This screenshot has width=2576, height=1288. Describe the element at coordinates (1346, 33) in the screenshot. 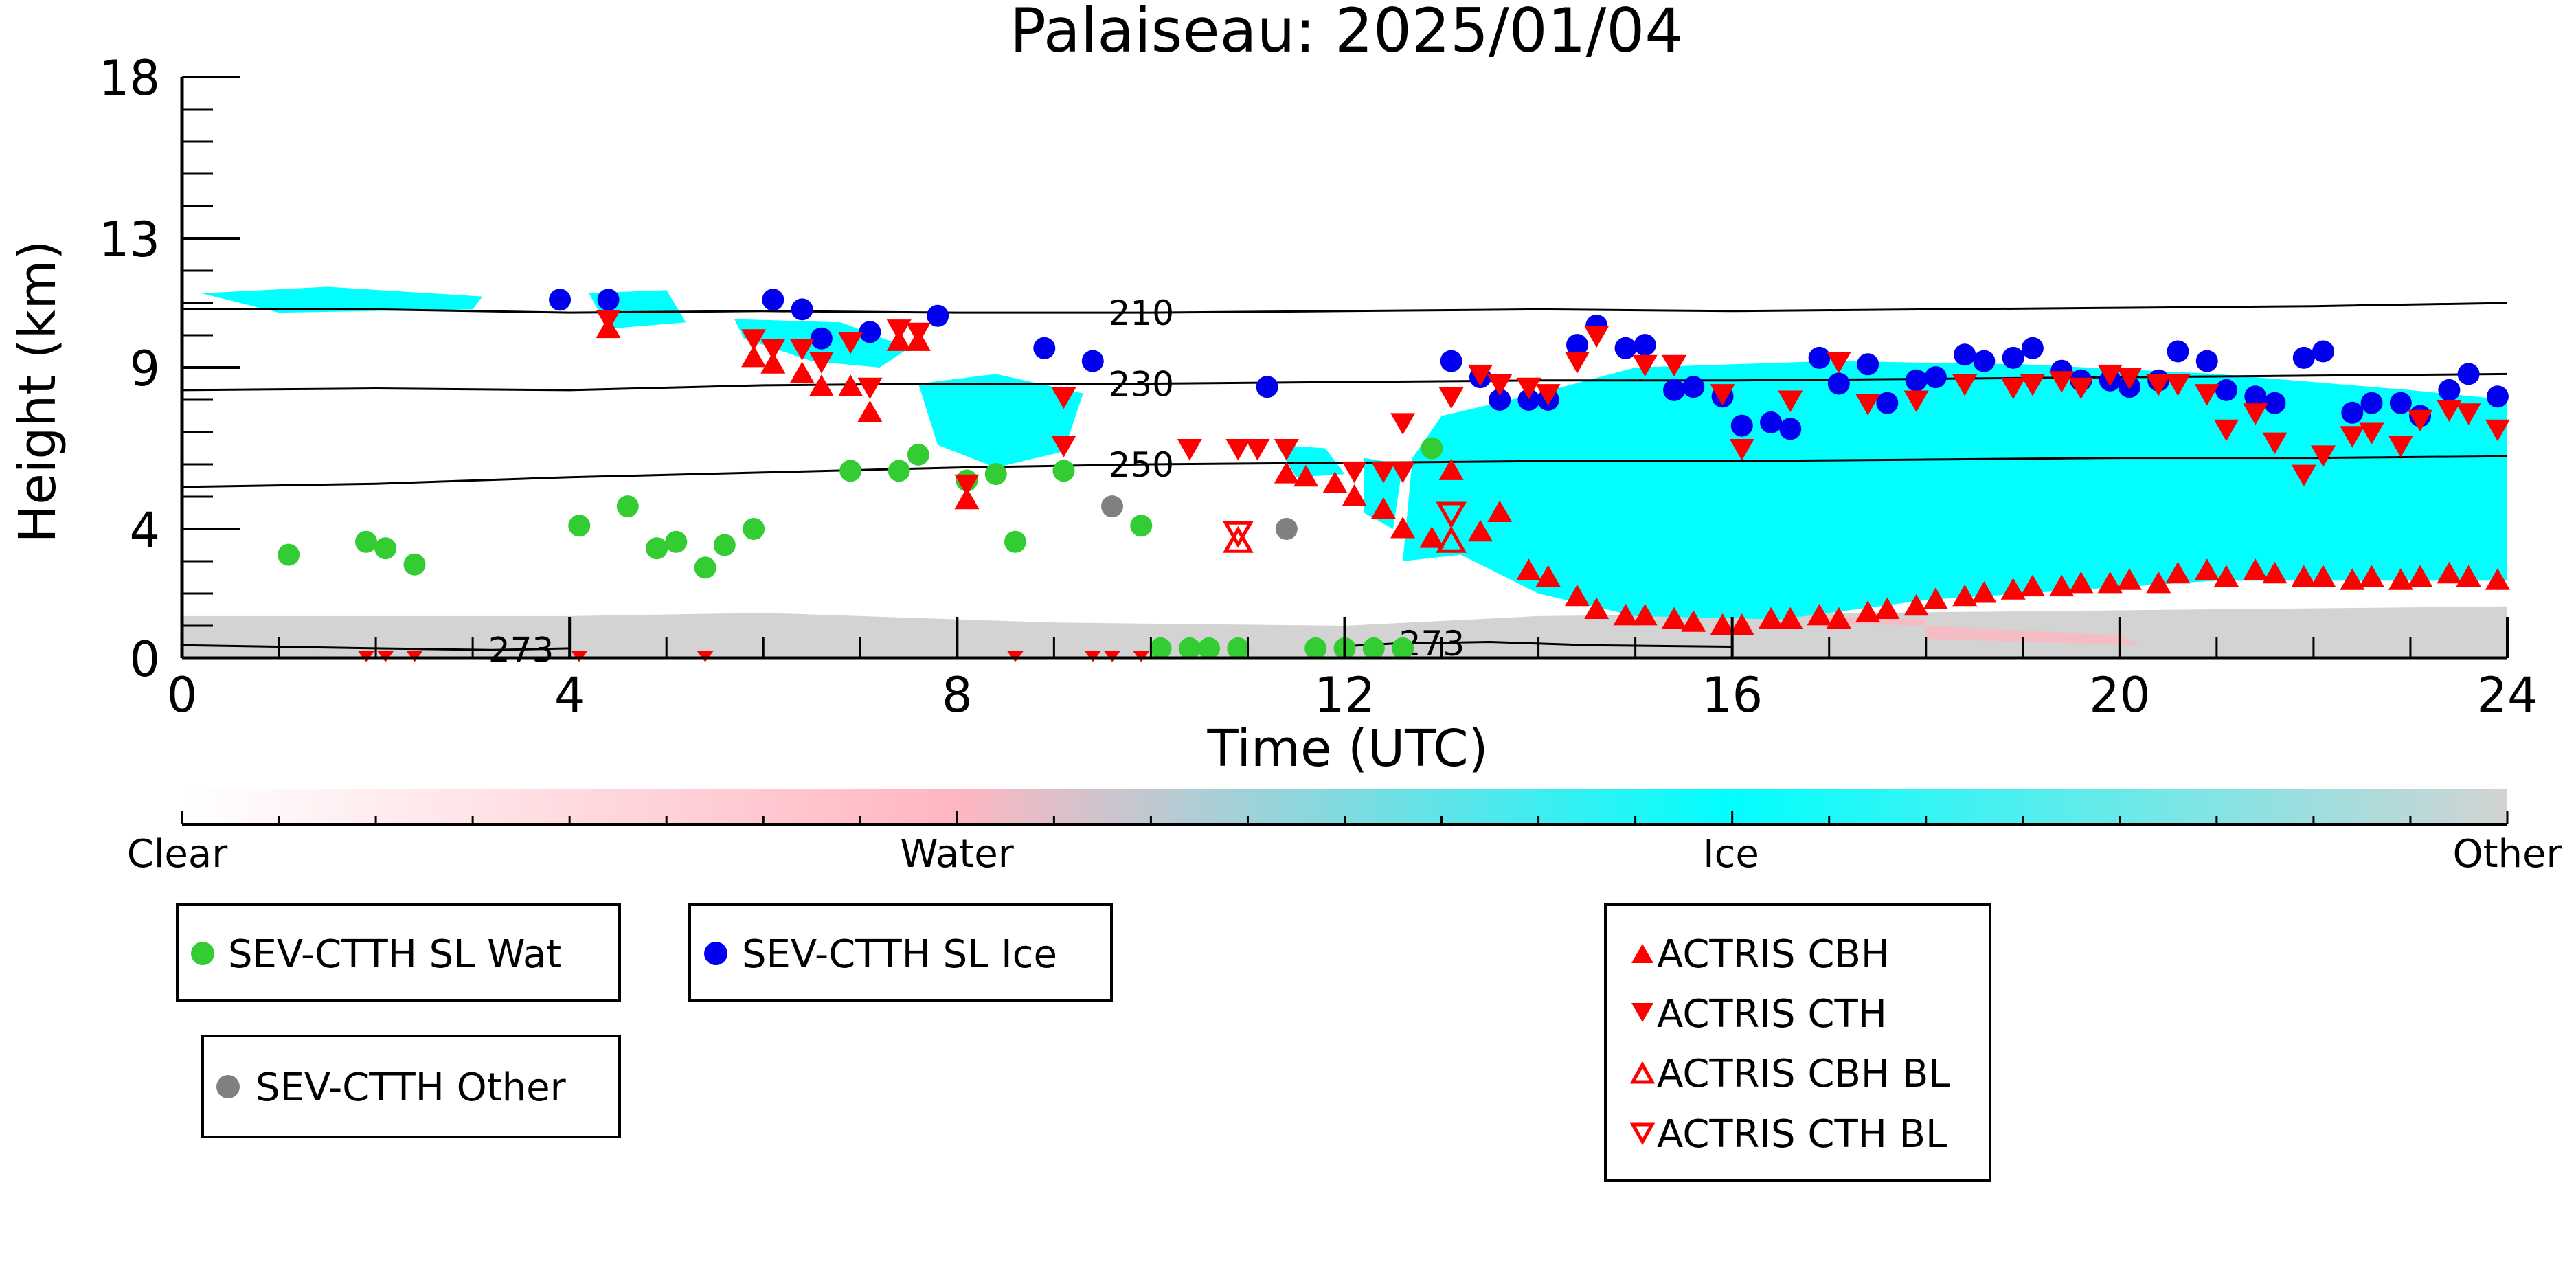

I see `chart-title: Palaiseau: 2025/01/04` at that location.